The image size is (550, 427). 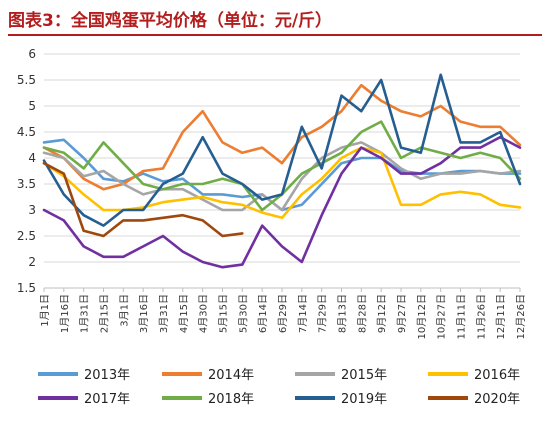 I want to click on chart-title: 图表3：全国鸡蛋平均价格（单位：元/斤）, so click(x=170, y=21).